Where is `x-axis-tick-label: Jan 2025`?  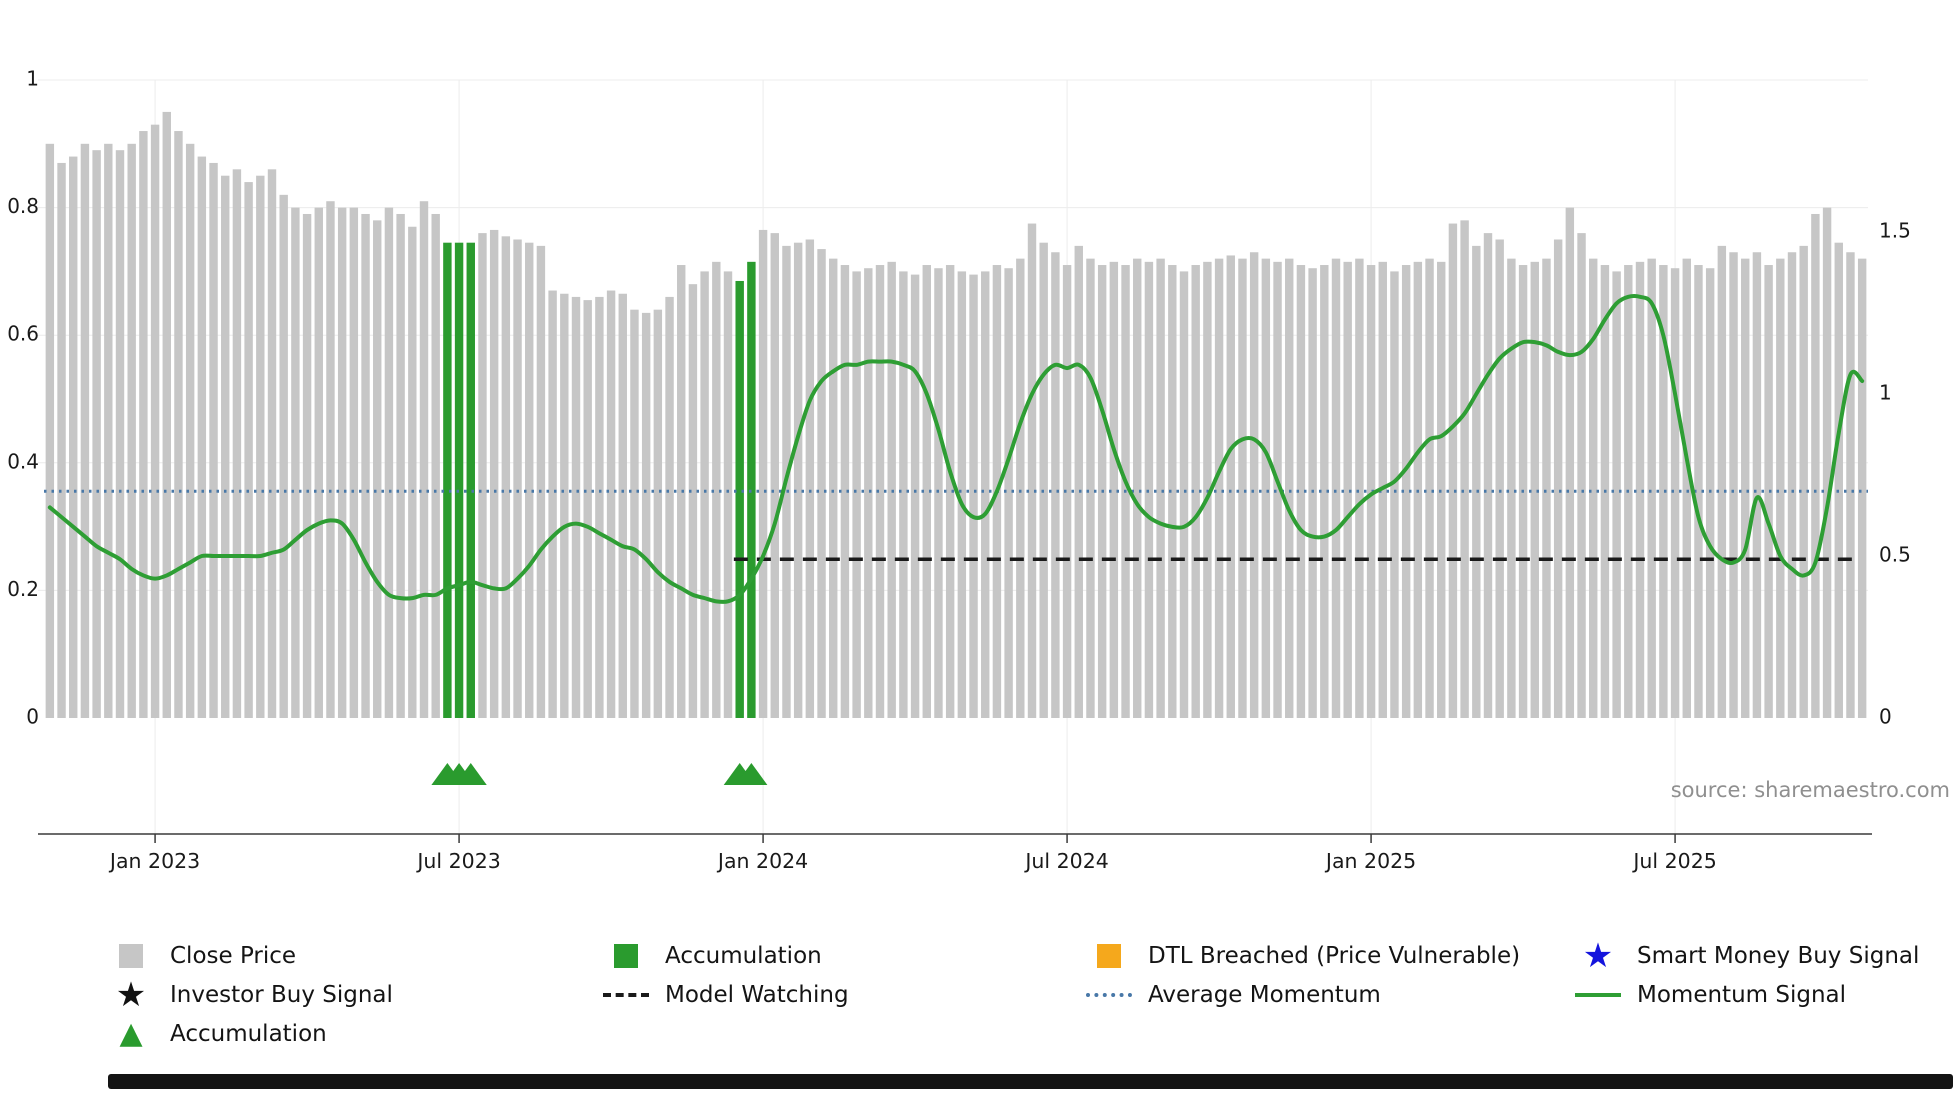 x-axis-tick-label: Jan 2025 is located at coordinates (1370, 861).